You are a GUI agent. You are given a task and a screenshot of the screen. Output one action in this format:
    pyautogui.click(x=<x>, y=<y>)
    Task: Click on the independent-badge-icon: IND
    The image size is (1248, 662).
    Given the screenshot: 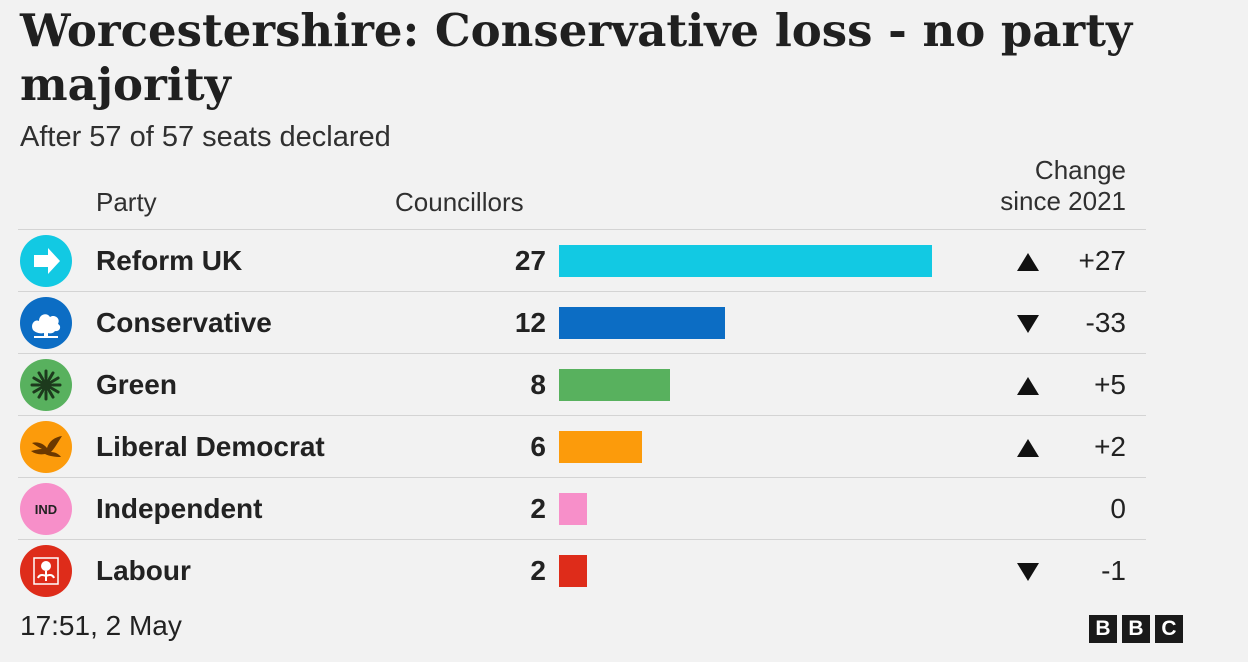 What is the action you would take?
    pyautogui.click(x=46, y=509)
    